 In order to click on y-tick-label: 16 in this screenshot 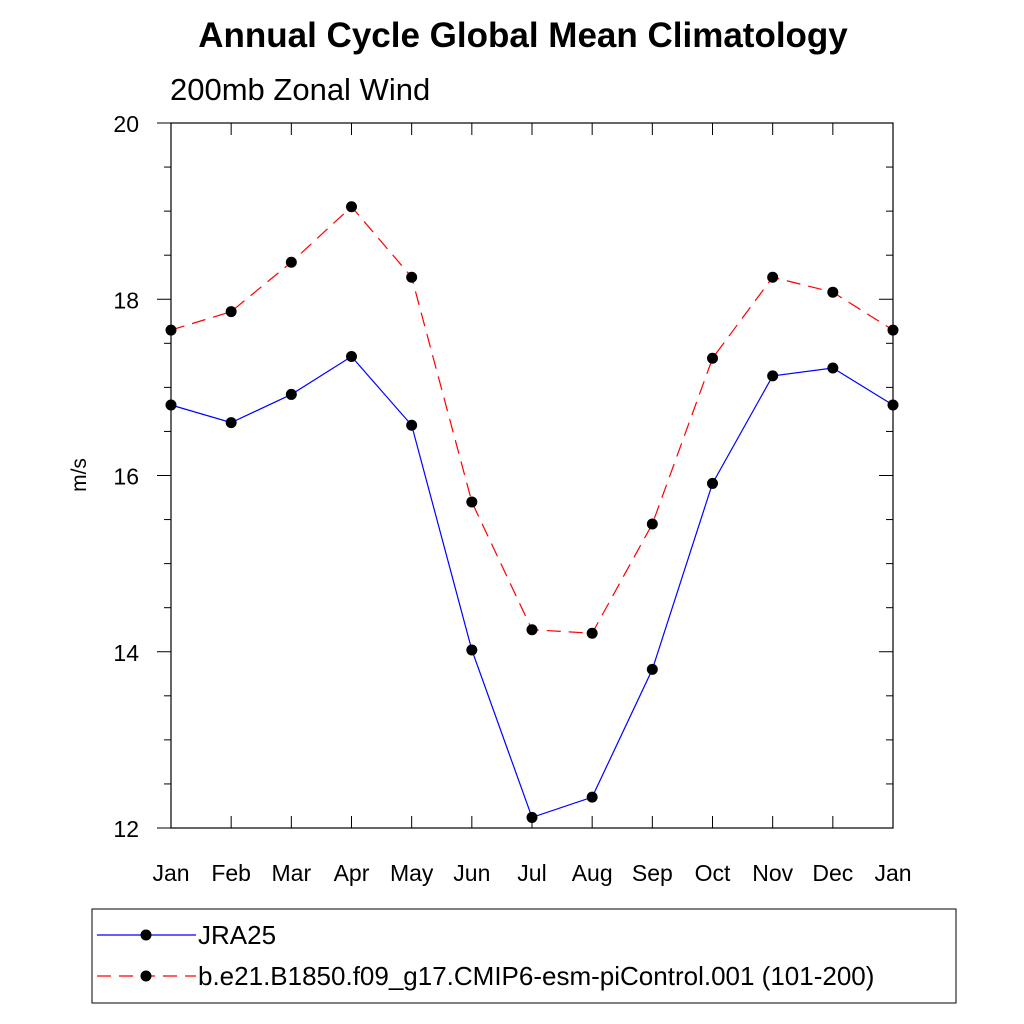, I will do `click(126, 477)`.